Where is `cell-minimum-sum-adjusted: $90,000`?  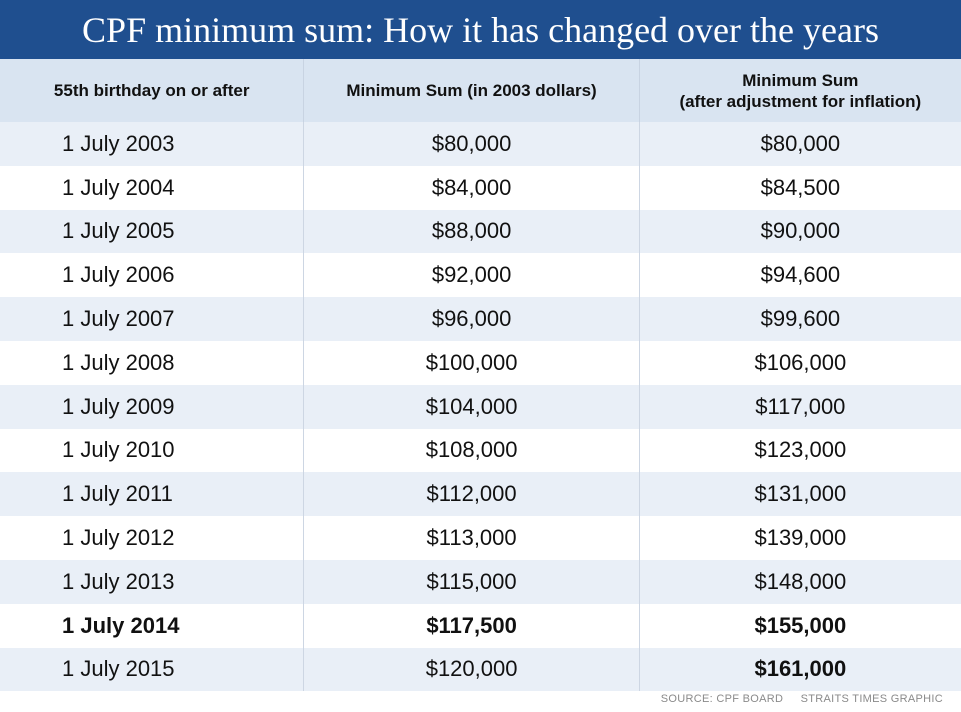 cell-minimum-sum-adjusted: $90,000 is located at coordinates (799, 231).